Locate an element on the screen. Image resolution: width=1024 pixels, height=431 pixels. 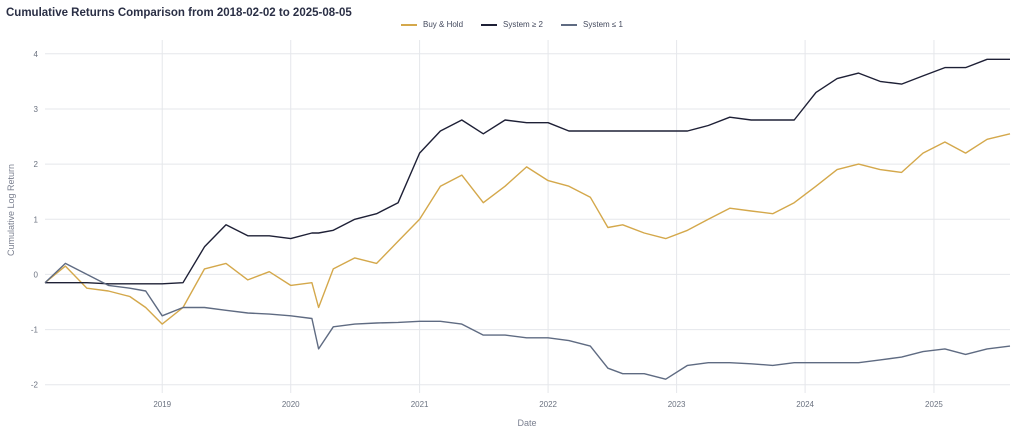
y-tick-label: 0 is located at coordinates (36, 274).